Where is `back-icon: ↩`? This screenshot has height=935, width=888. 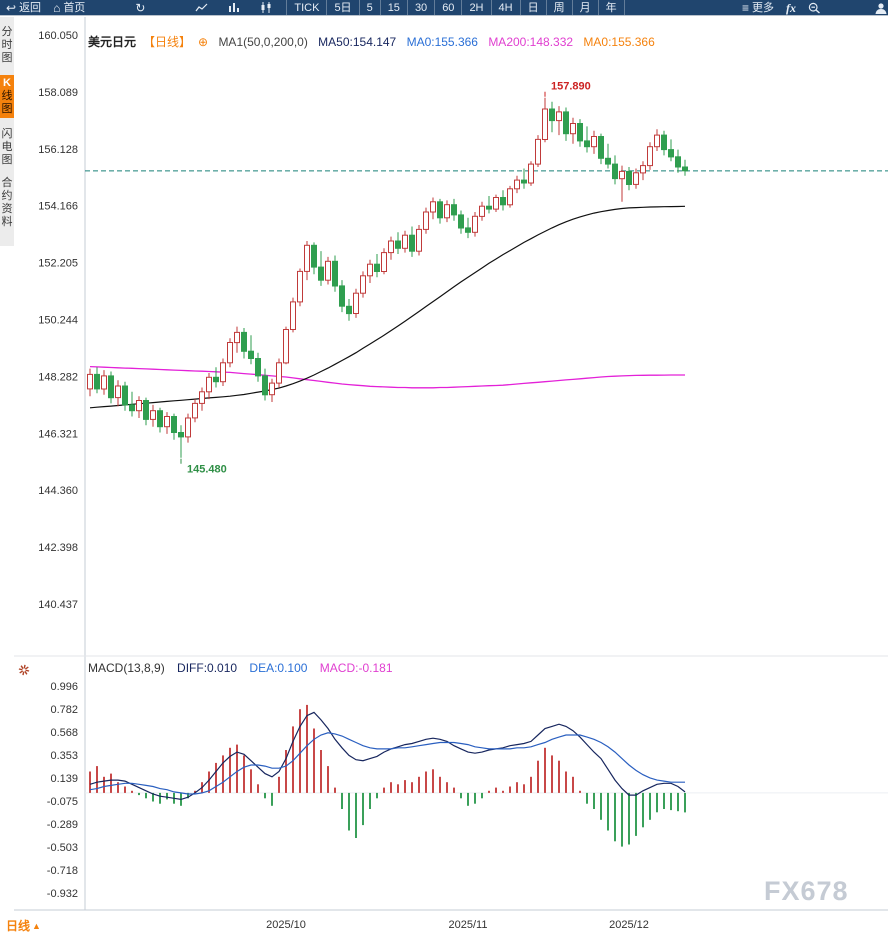
back-icon: ↩ is located at coordinates (11, 7).